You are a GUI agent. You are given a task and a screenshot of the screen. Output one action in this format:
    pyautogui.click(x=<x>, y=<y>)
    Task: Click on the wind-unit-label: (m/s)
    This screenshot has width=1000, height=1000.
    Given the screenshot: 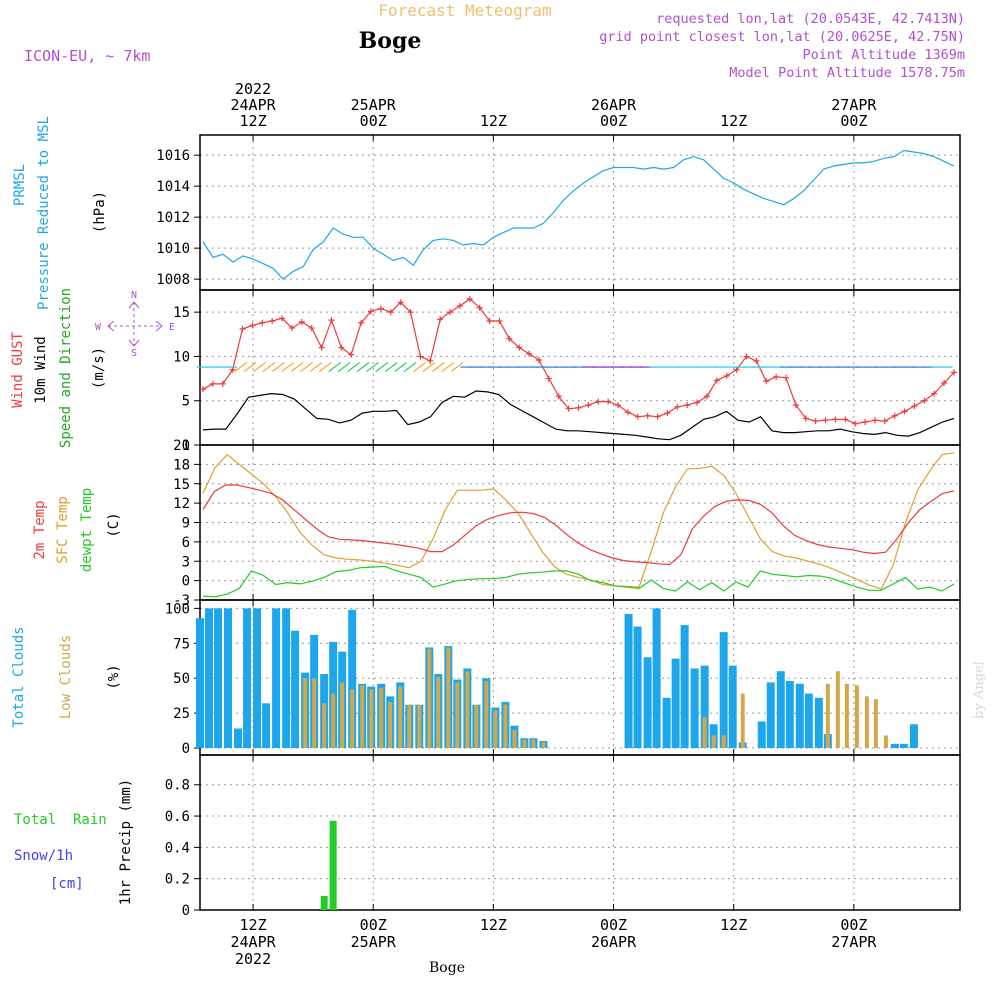 What is the action you would take?
    pyautogui.click(x=99, y=368)
    